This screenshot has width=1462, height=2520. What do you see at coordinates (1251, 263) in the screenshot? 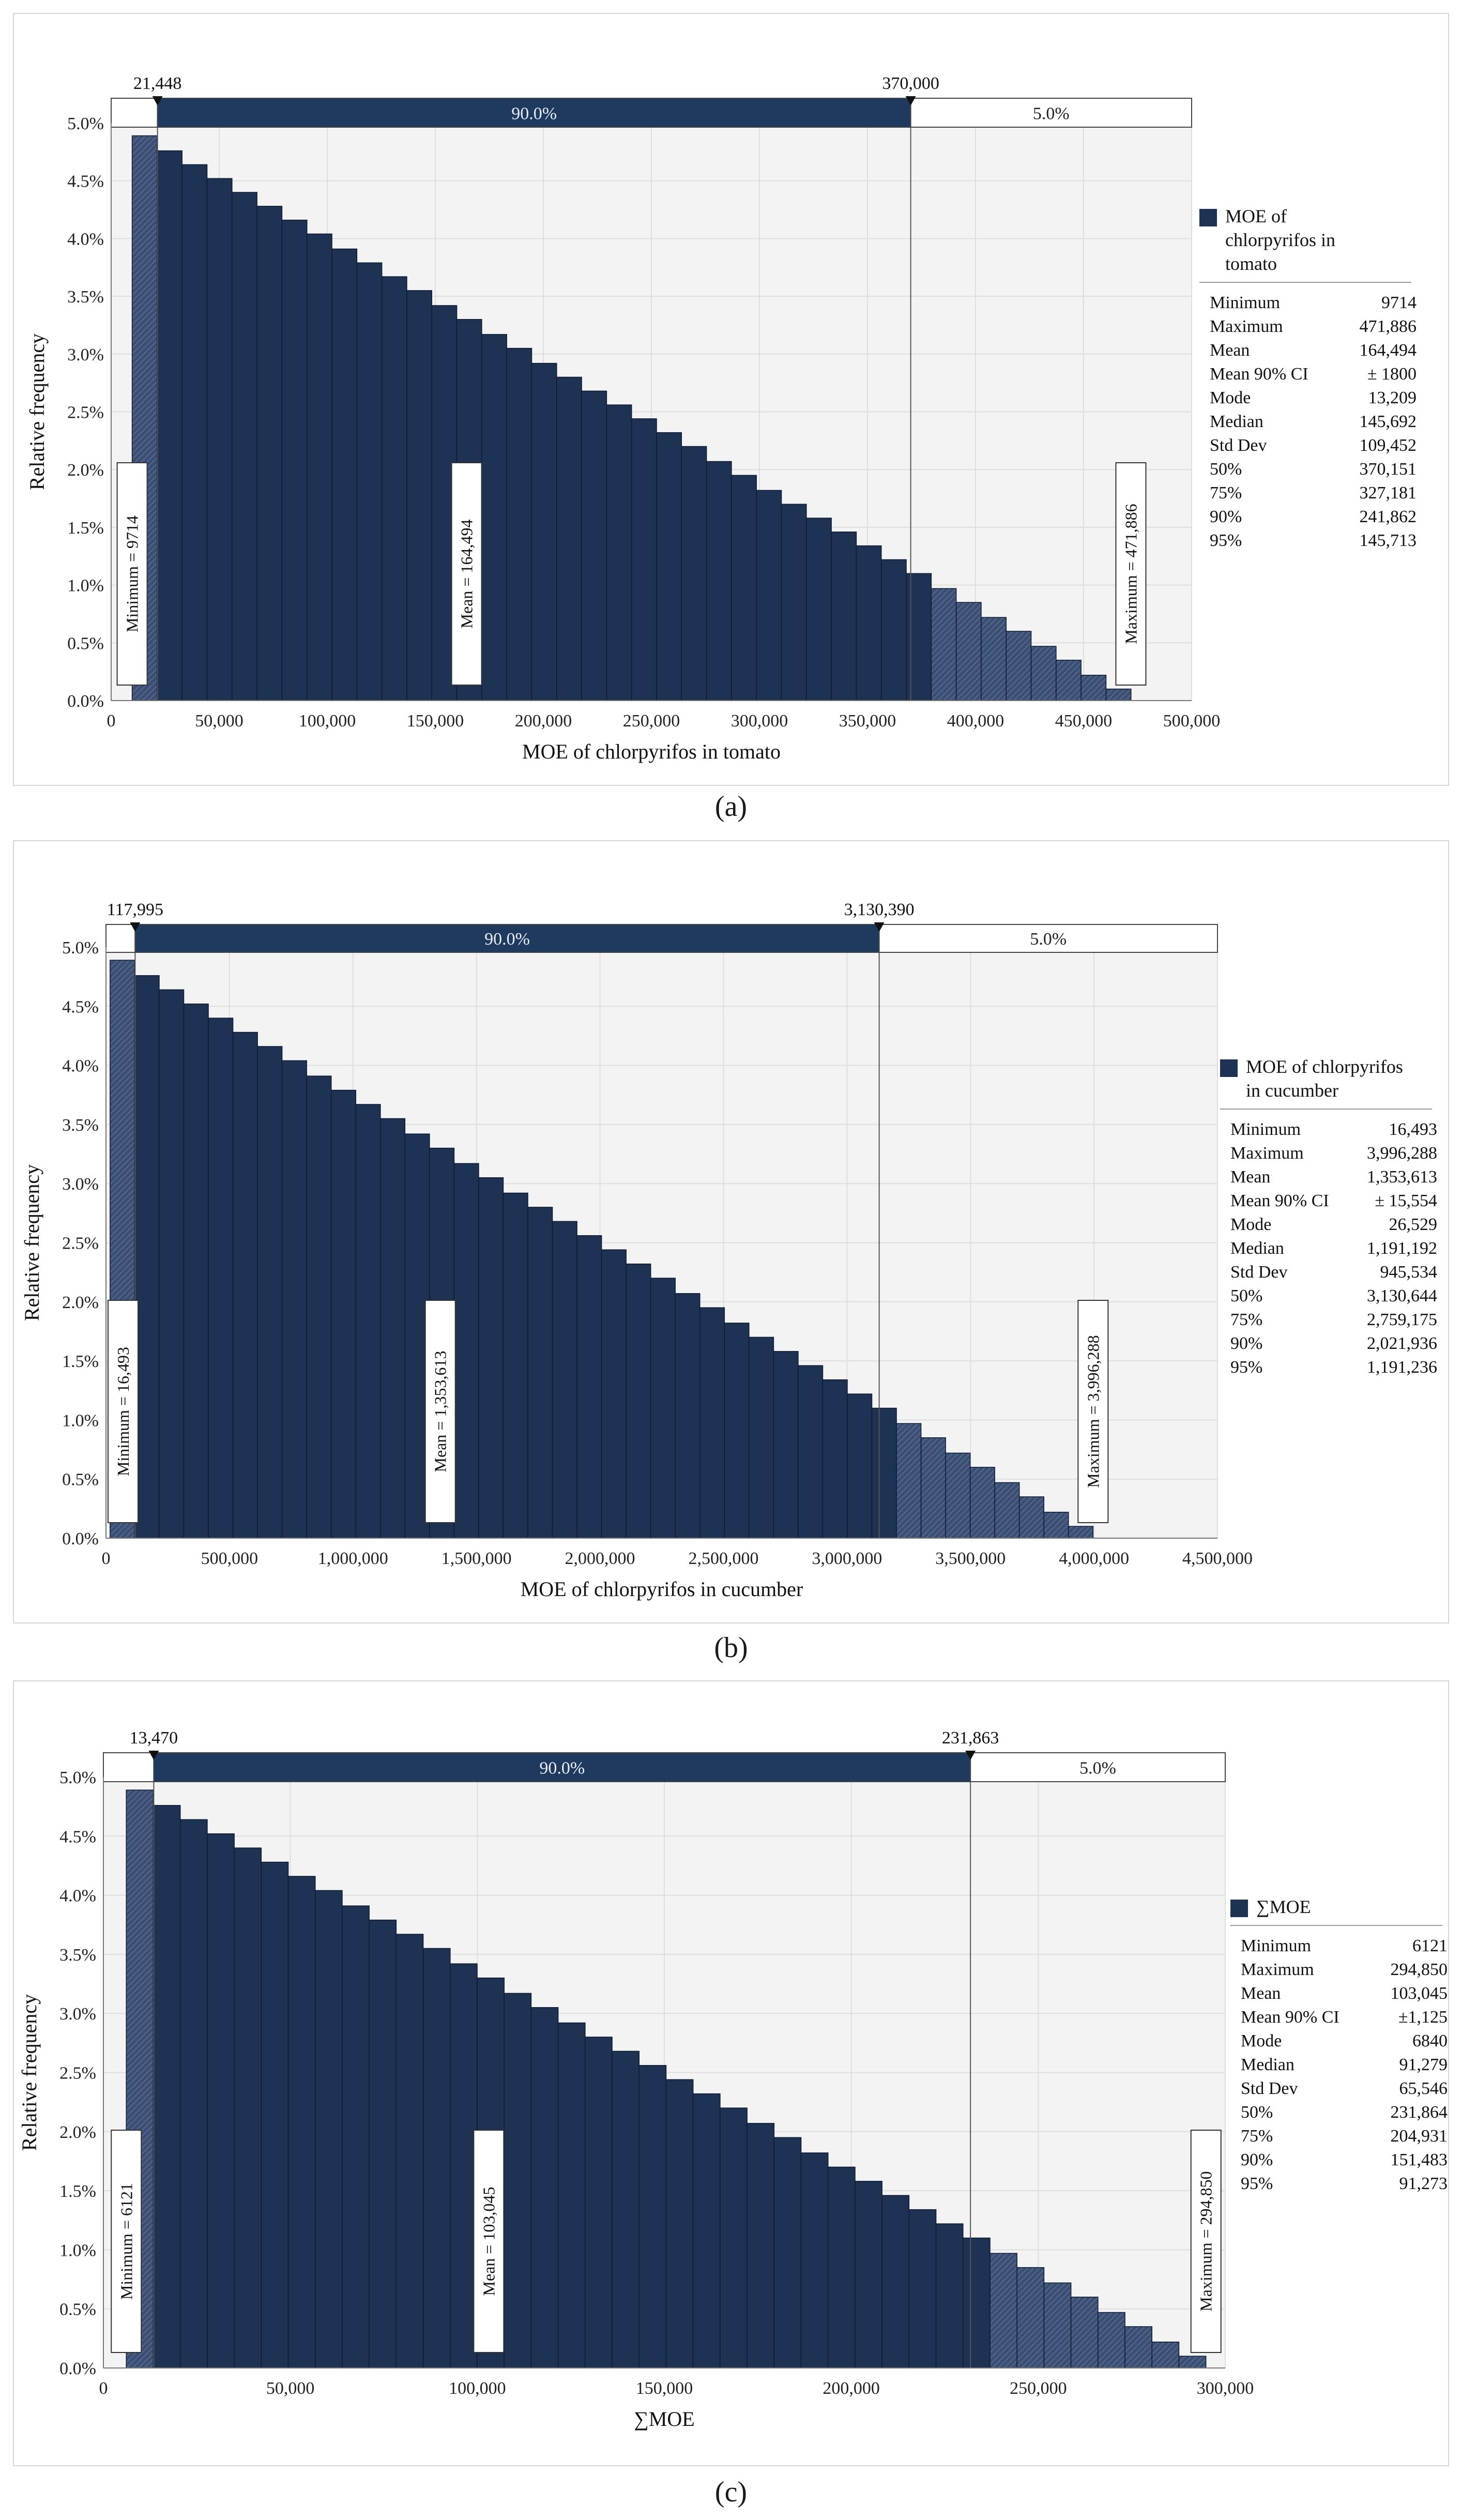
I see `legend-title: tomato` at bounding box center [1251, 263].